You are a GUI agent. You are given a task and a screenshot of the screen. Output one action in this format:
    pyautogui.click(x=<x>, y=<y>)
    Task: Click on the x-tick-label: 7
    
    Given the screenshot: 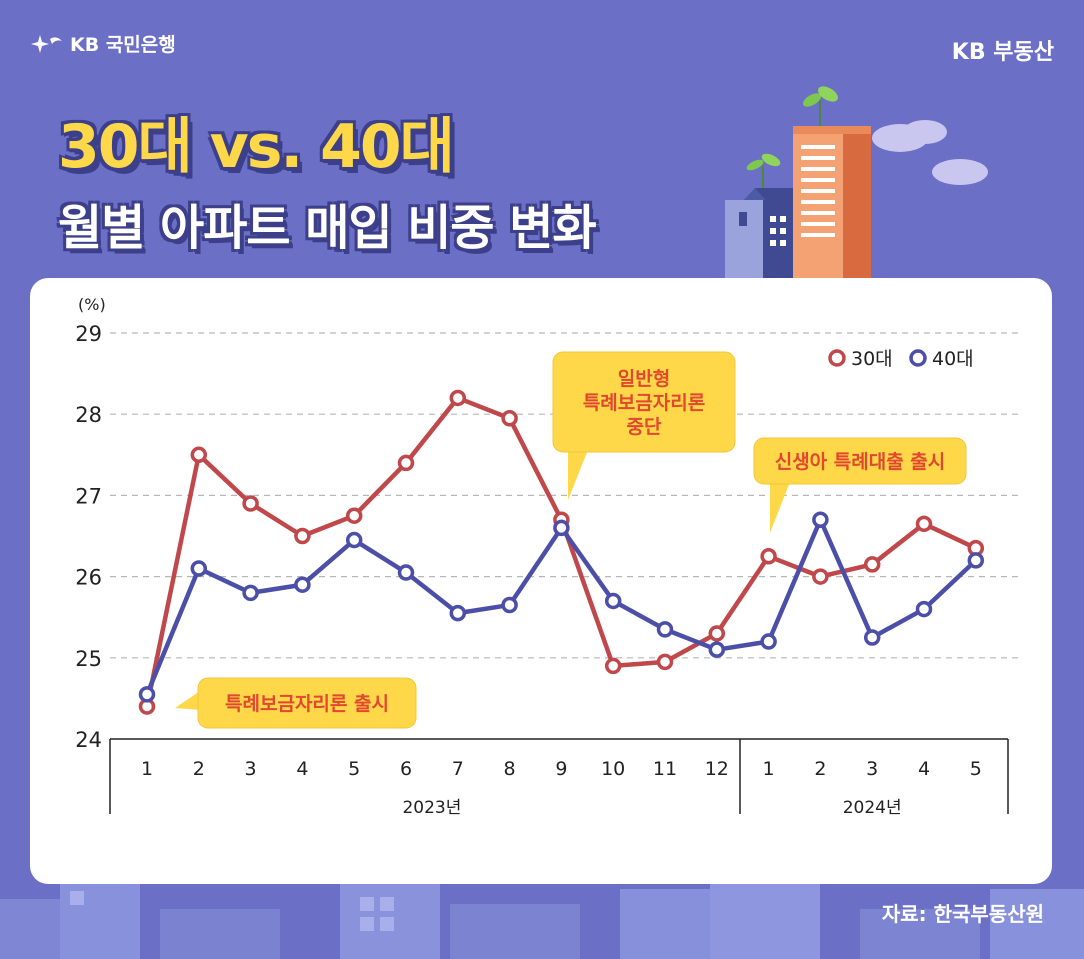 What is the action you would take?
    pyautogui.click(x=458, y=769)
    